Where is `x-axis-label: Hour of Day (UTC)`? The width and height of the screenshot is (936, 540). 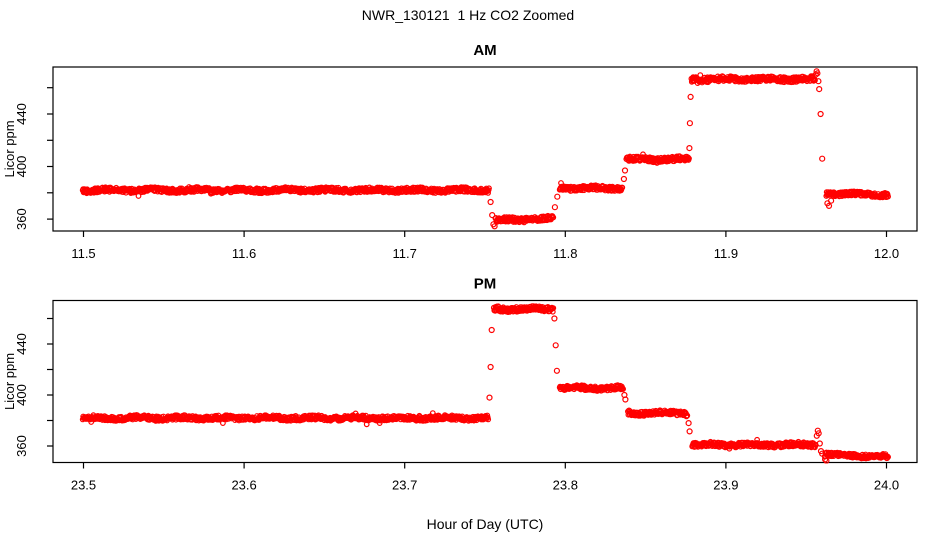 x-axis-label: Hour of Day (UTC) is located at coordinates (485, 524).